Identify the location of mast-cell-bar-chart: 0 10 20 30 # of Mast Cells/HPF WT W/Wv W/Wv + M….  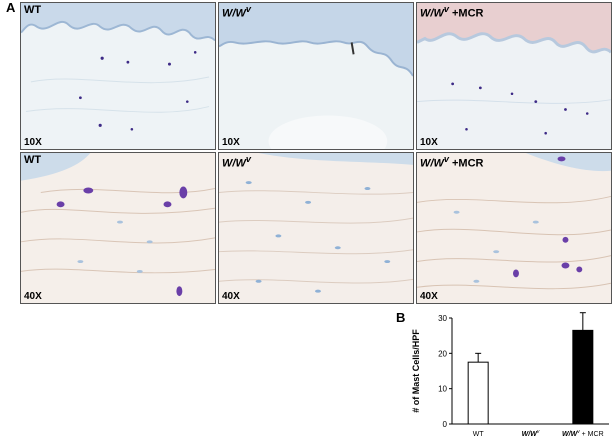
(510, 375).